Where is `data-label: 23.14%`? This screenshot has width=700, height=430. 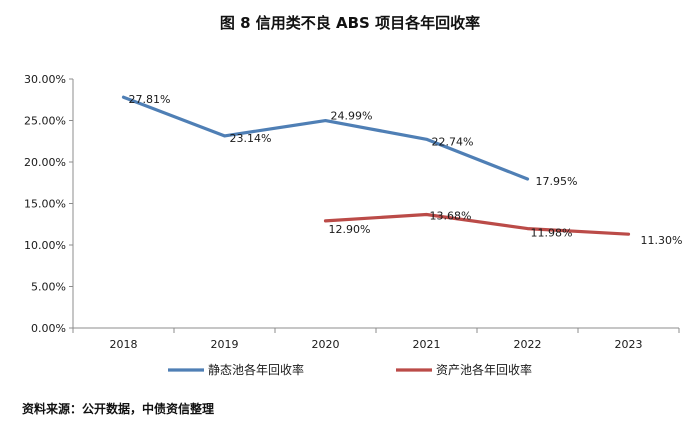 data-label: 23.14% is located at coordinates (251, 138).